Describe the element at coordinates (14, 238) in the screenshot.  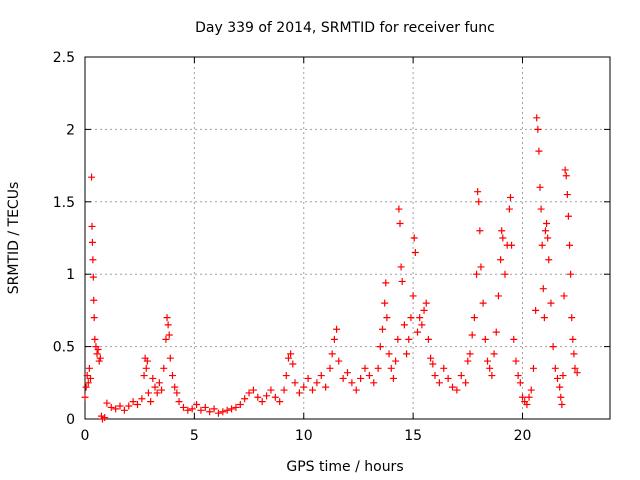
I see `y-axis-label: SRMTID / TECUs` at that location.